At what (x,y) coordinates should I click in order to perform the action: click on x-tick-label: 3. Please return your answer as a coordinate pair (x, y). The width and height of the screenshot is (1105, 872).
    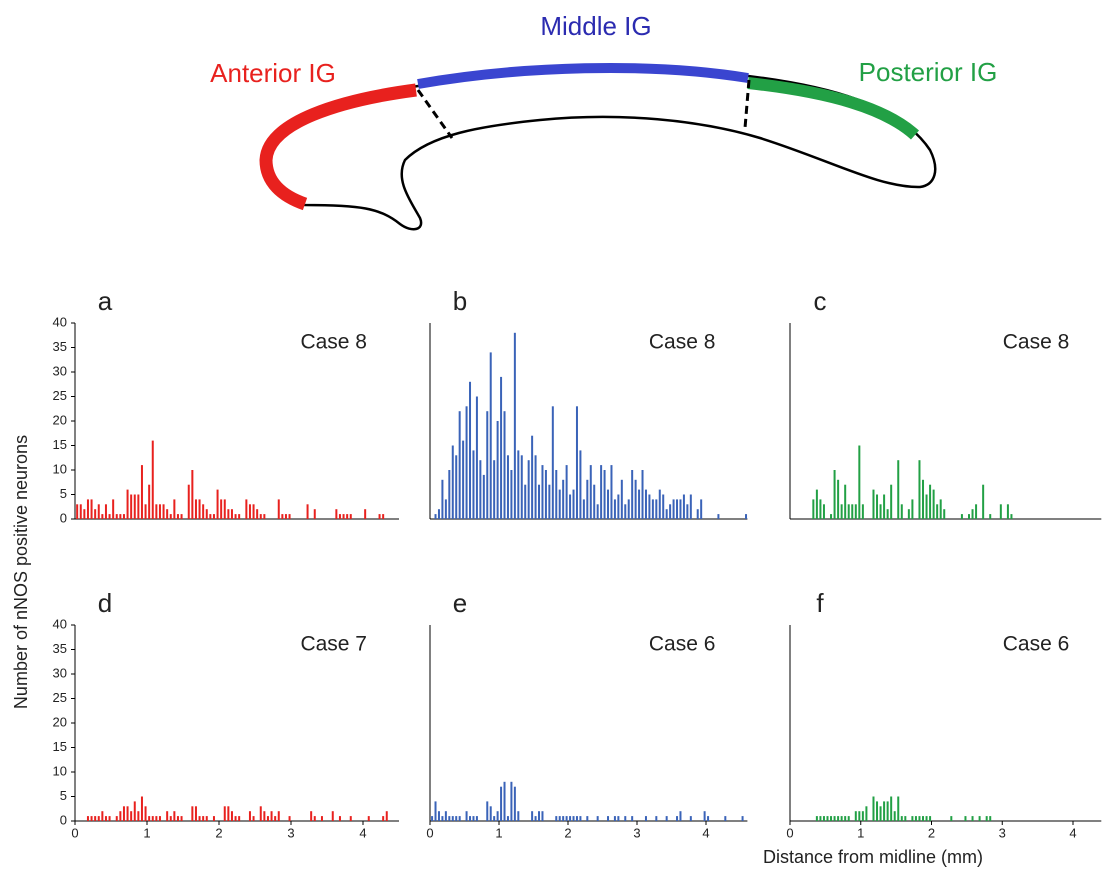
    Looking at the image, I should click on (636, 832).